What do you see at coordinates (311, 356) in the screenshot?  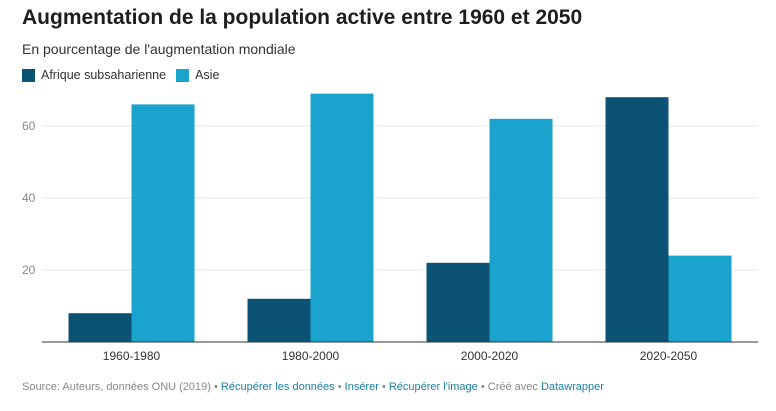 I see `x-tick-label: 1980-2000` at bounding box center [311, 356].